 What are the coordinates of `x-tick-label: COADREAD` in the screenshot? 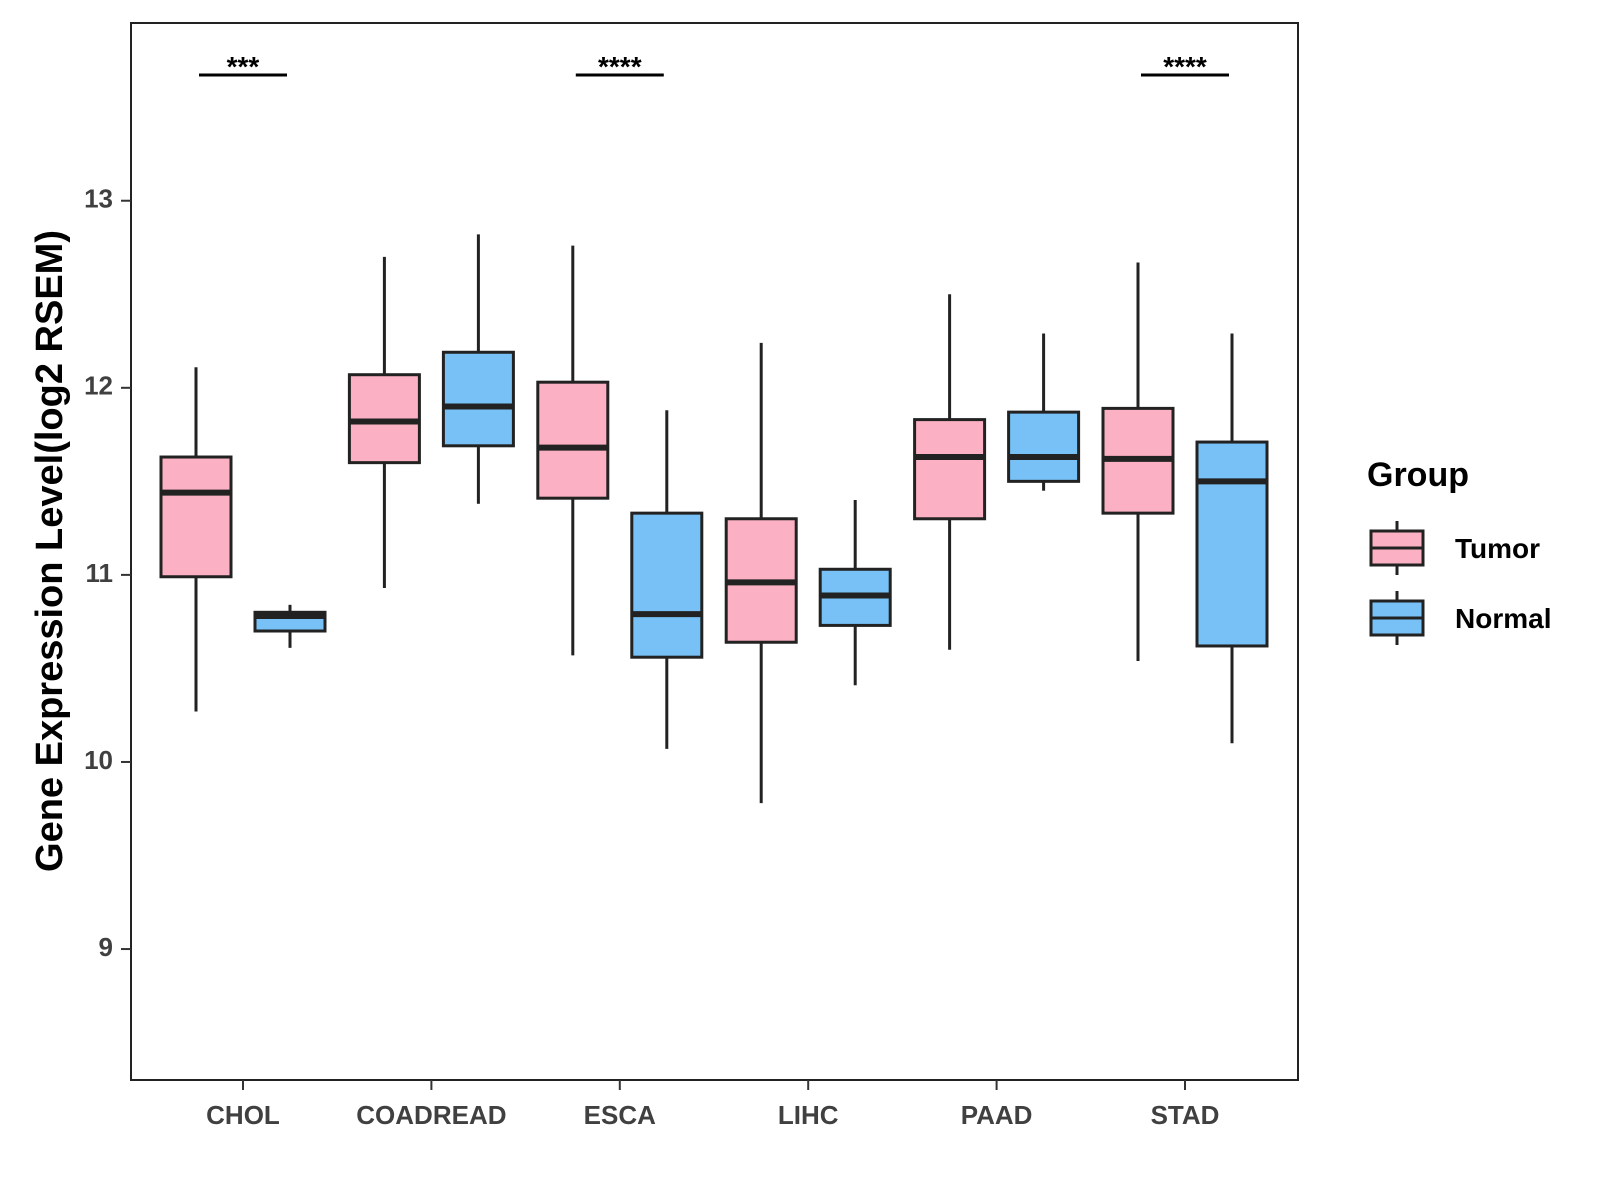 It's located at (431, 1115).